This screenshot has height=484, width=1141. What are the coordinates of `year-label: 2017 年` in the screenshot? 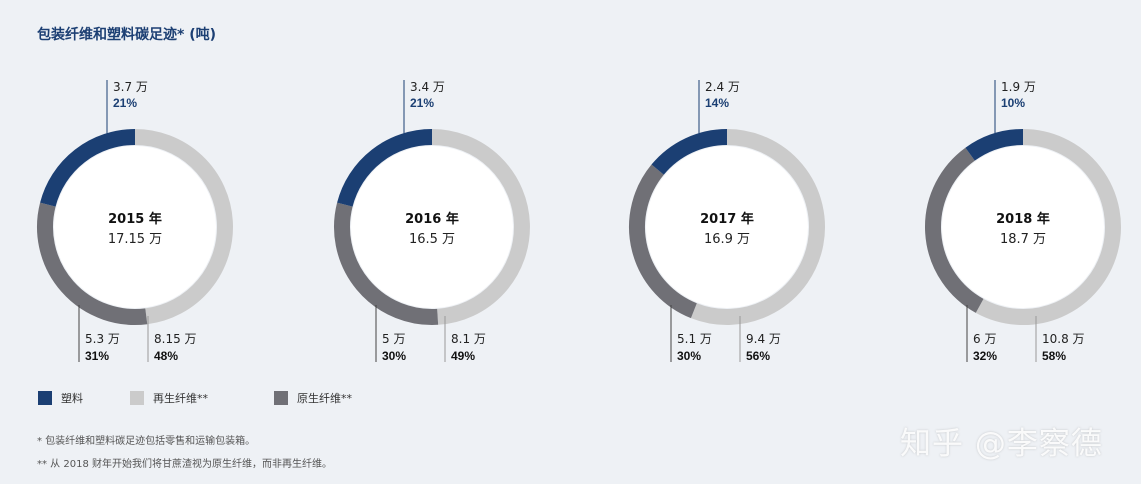 It's located at (727, 219).